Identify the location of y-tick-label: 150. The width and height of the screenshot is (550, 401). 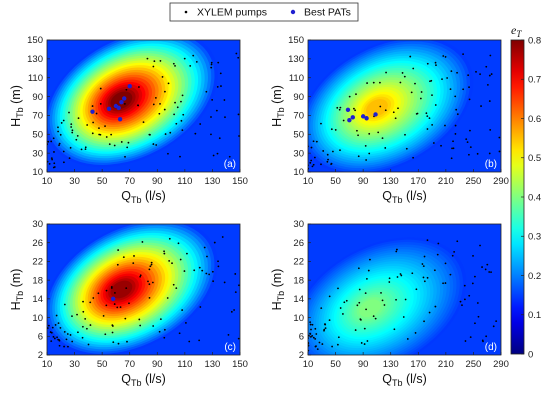
(296, 40).